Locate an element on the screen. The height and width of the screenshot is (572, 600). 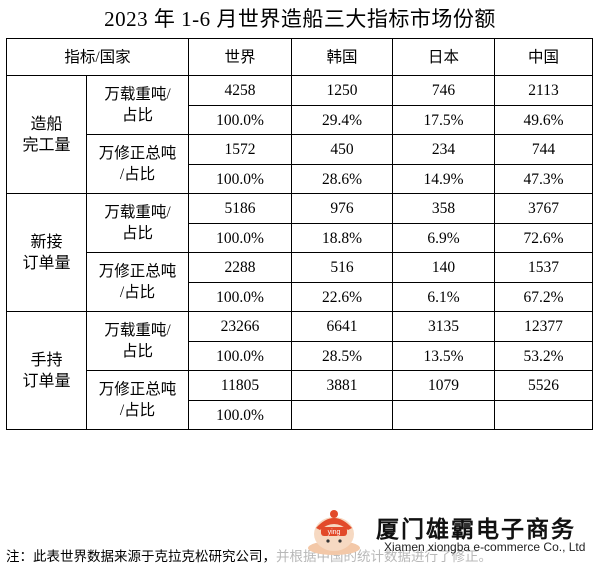
table-row: 100.0% 18.8% 6.9% 72.6% is located at coordinates (300, 238).